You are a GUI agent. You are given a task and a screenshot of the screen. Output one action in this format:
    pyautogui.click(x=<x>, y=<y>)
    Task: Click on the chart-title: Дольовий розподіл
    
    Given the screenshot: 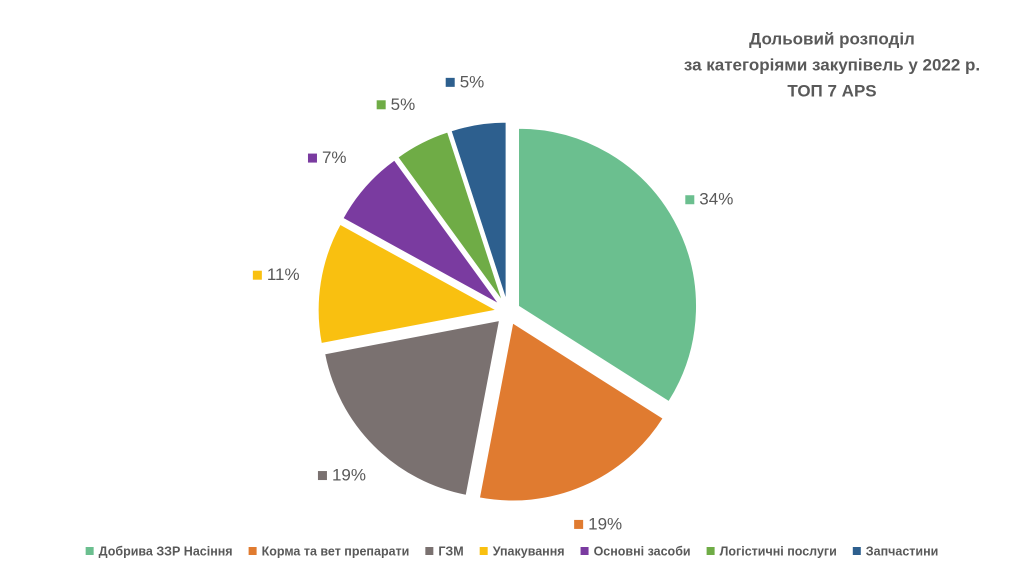 What is the action you would take?
    pyautogui.click(x=832, y=38)
    